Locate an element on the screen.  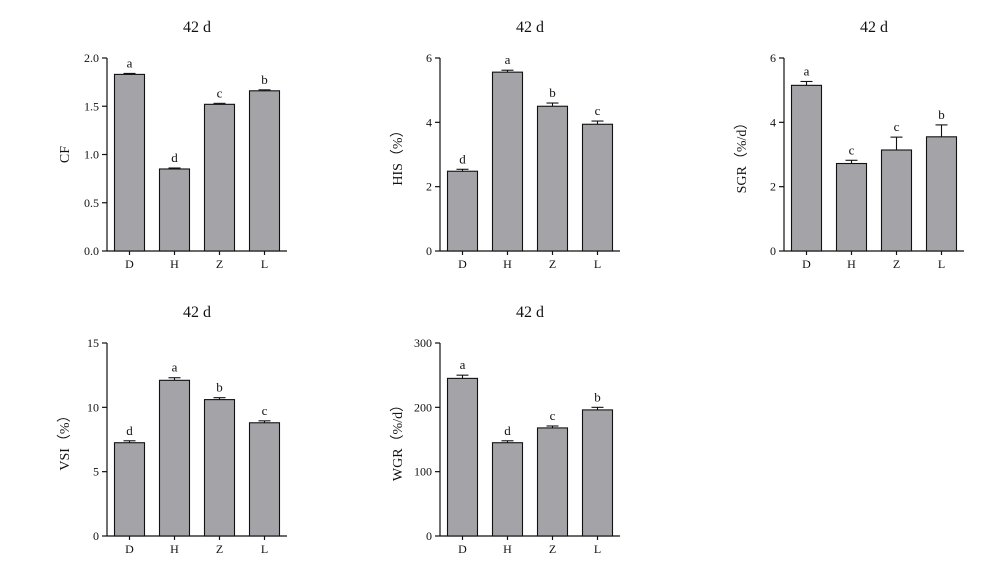
chart-panel-5: 42 d WGR（%/d） 0 100 200 300 a Dd Hc Zb L is located at coordinates (505, 430).